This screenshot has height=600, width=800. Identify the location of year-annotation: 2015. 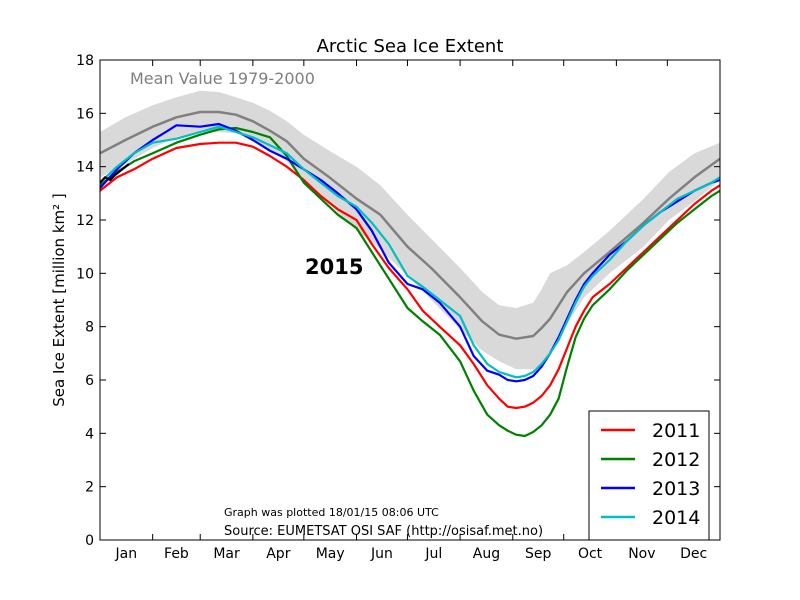
(334, 267).